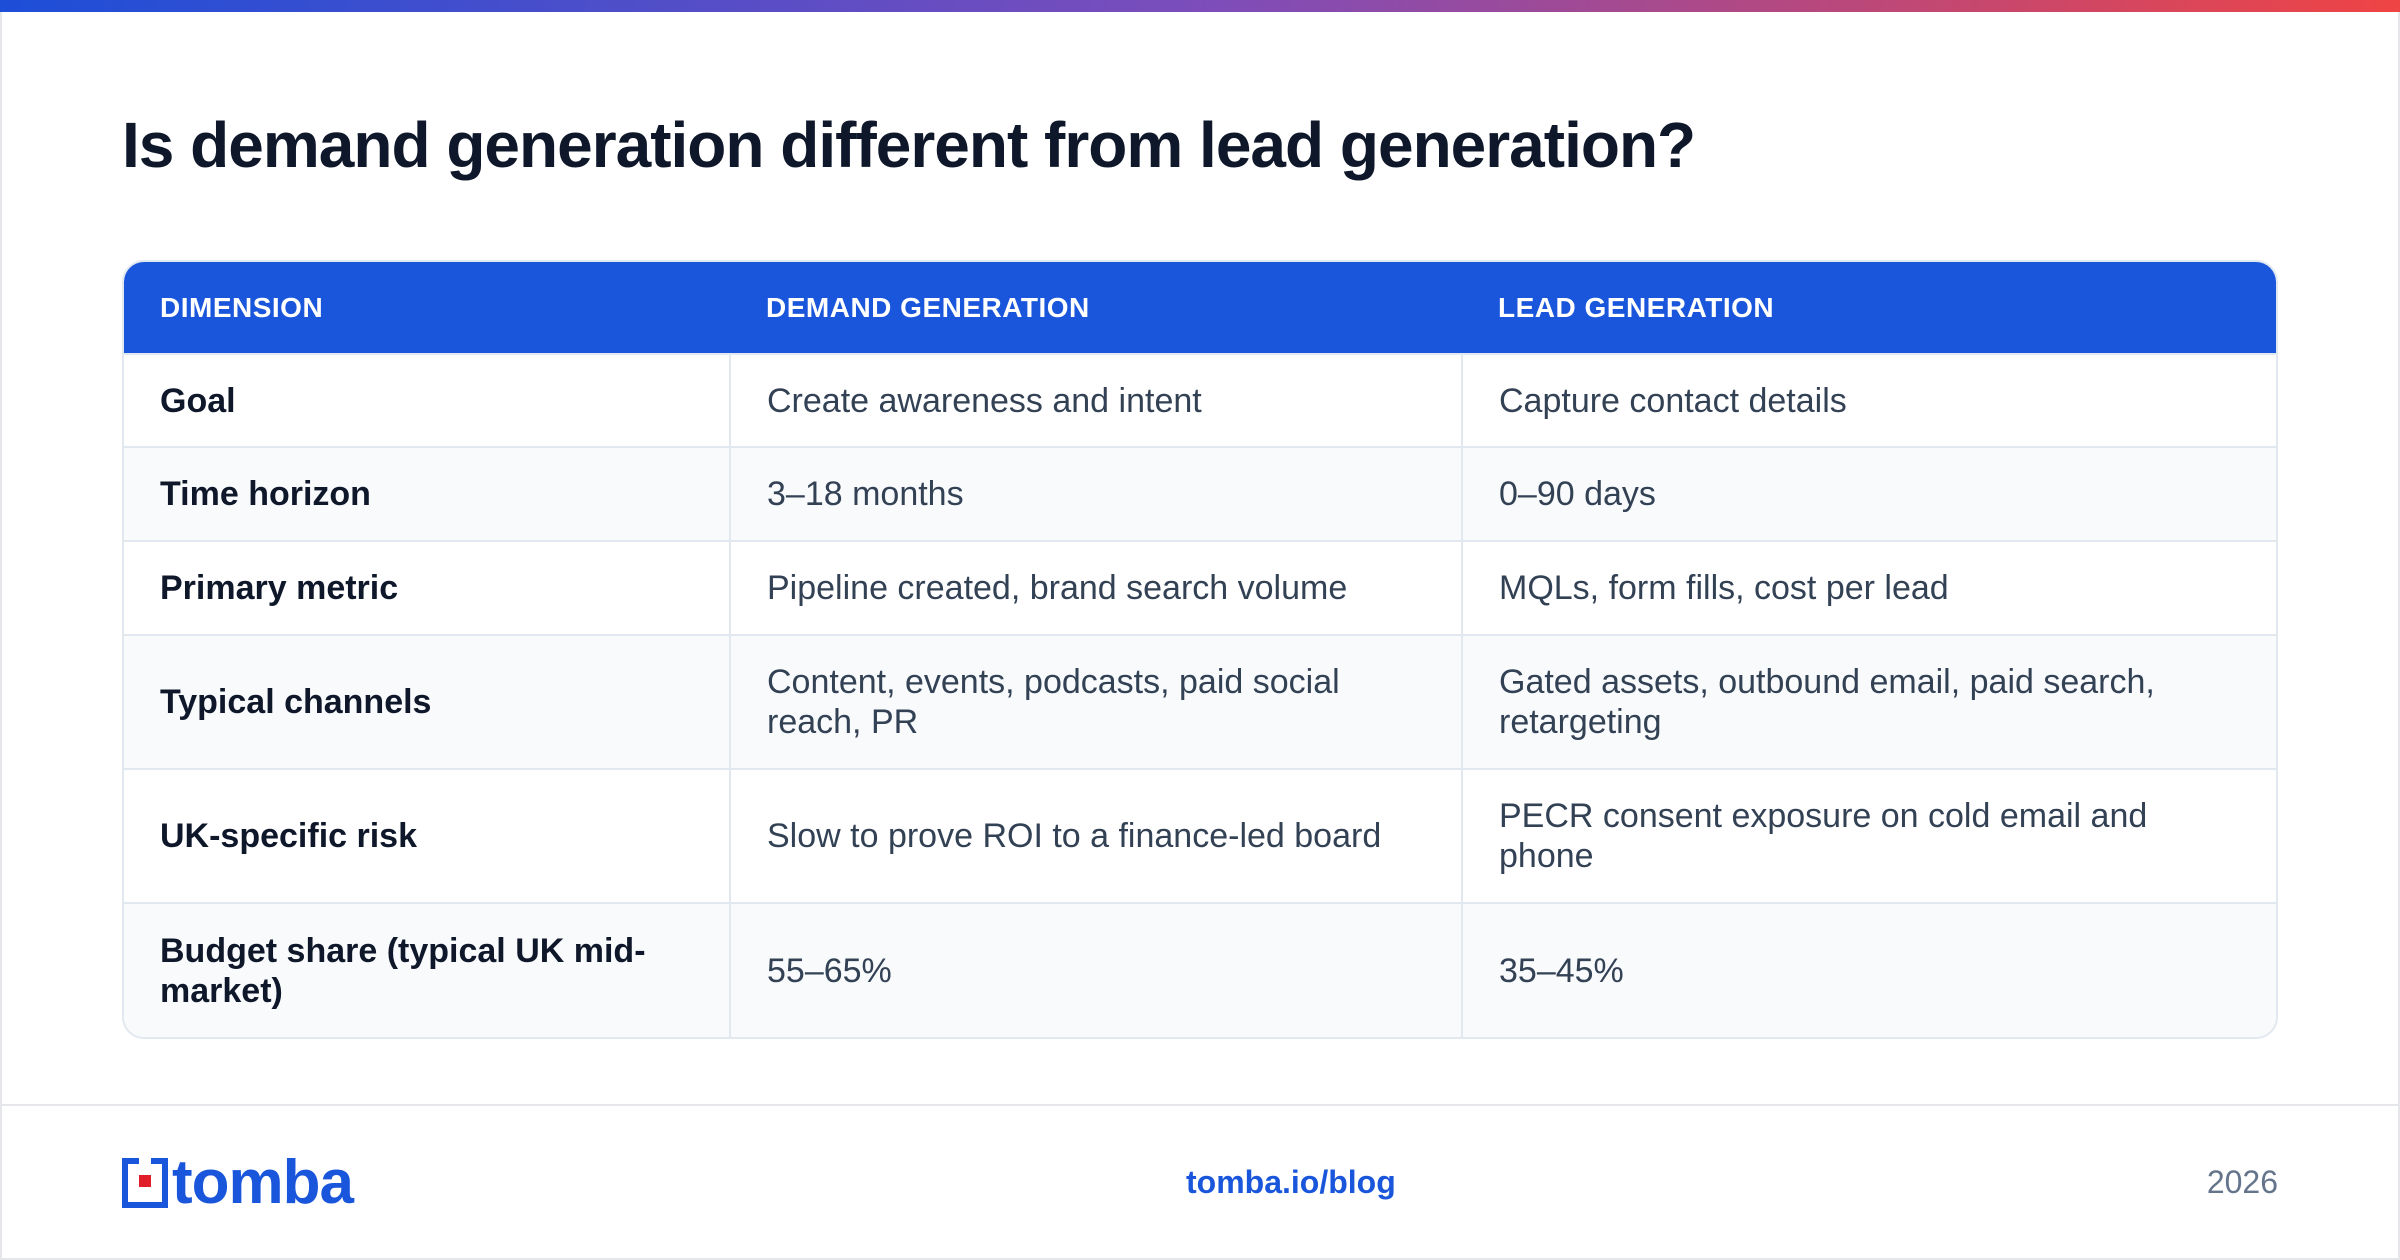  I want to click on tomba-logo-icon, so click(145, 1183).